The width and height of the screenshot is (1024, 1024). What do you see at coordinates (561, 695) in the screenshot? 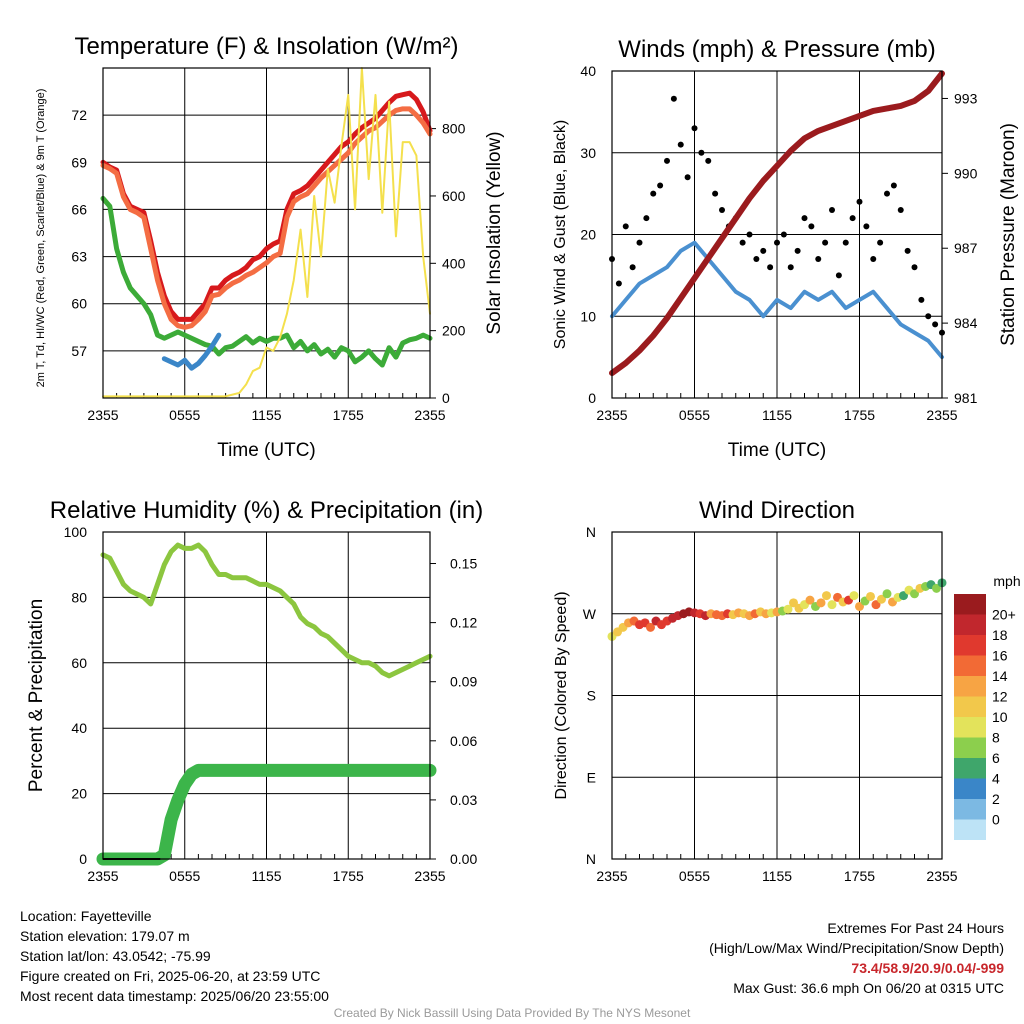
I see `y-axis-label: Direction (Colored By Speed)` at bounding box center [561, 695].